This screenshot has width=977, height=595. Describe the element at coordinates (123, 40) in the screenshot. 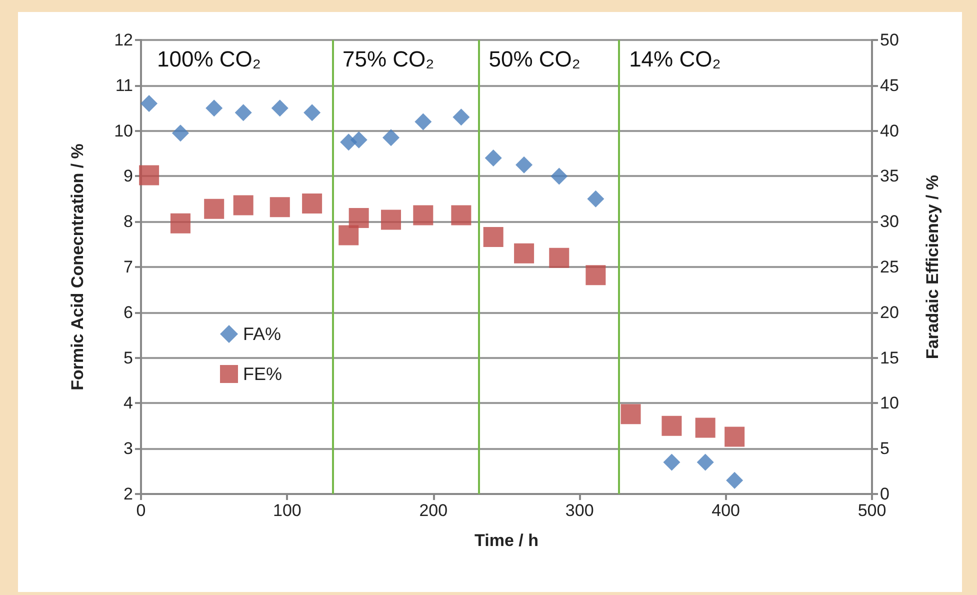

I see `y-tick-label: 12` at that location.